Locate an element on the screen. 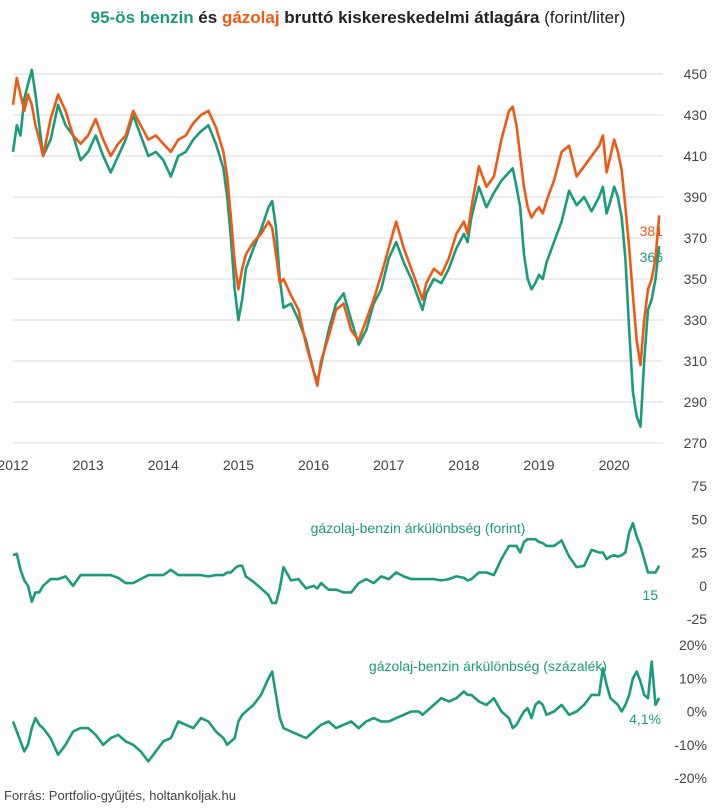 The height and width of the screenshot is (809, 719). y-tick-label: -20% is located at coordinates (690, 778).